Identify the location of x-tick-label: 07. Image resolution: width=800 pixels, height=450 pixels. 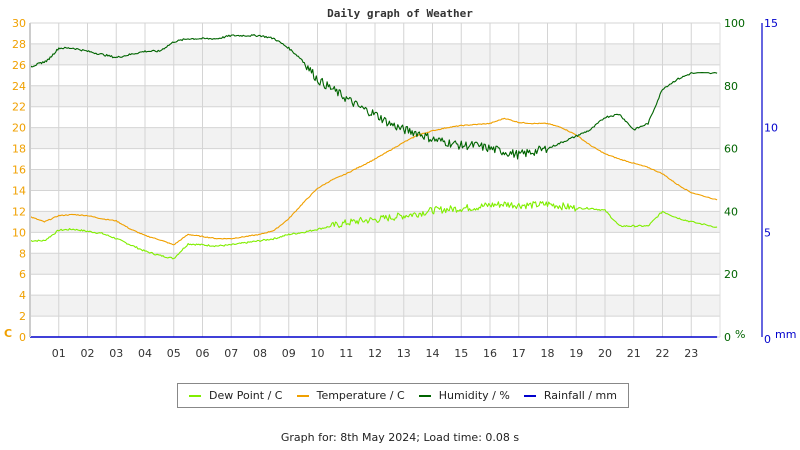
(231, 353).